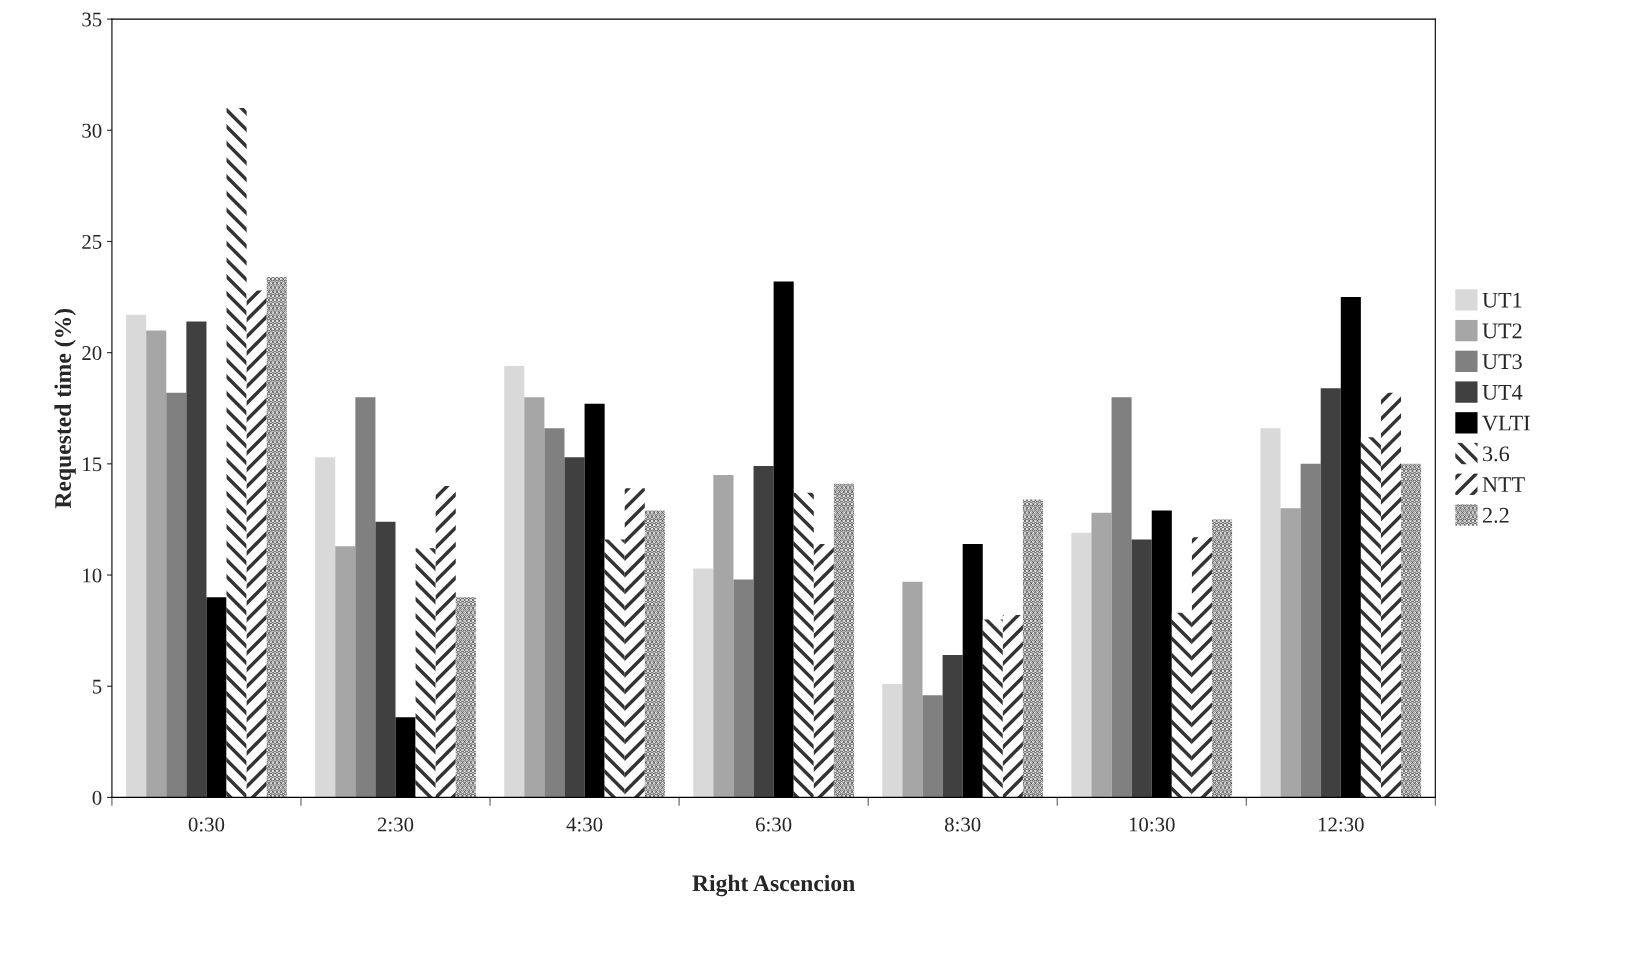  What do you see at coordinates (92, 19) in the screenshot?
I see `y-tick-label: 35` at bounding box center [92, 19].